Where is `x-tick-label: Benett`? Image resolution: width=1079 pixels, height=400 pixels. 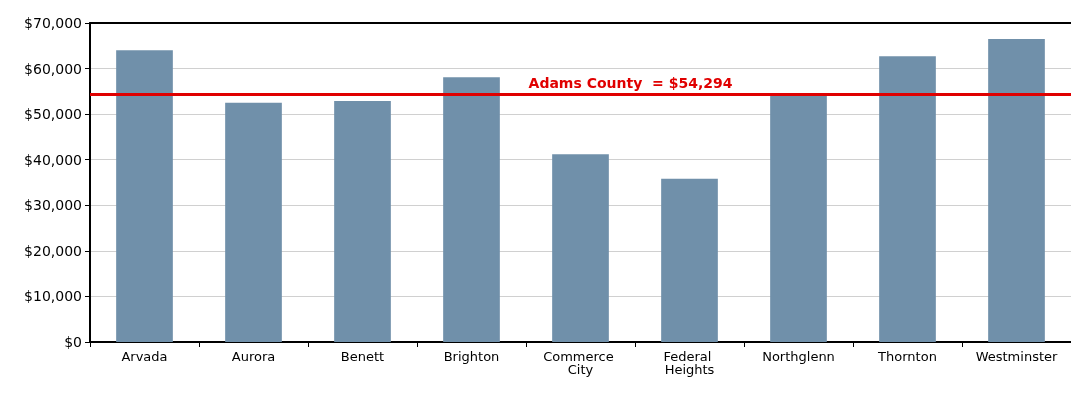 x-tick-label: Benett is located at coordinates (362, 356).